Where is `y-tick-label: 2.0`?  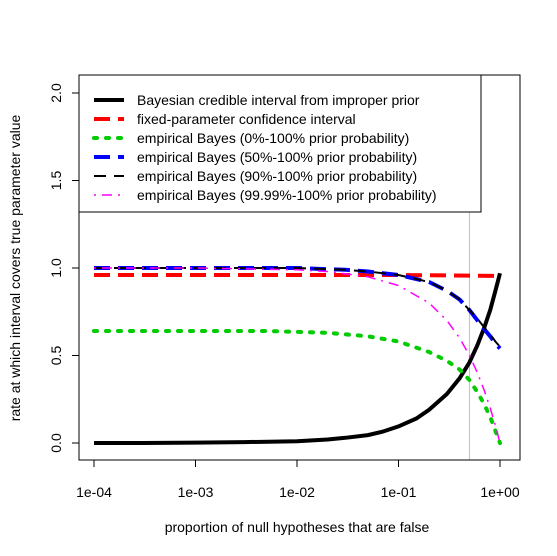
y-tick-label: 2.0 is located at coordinates (56, 93).